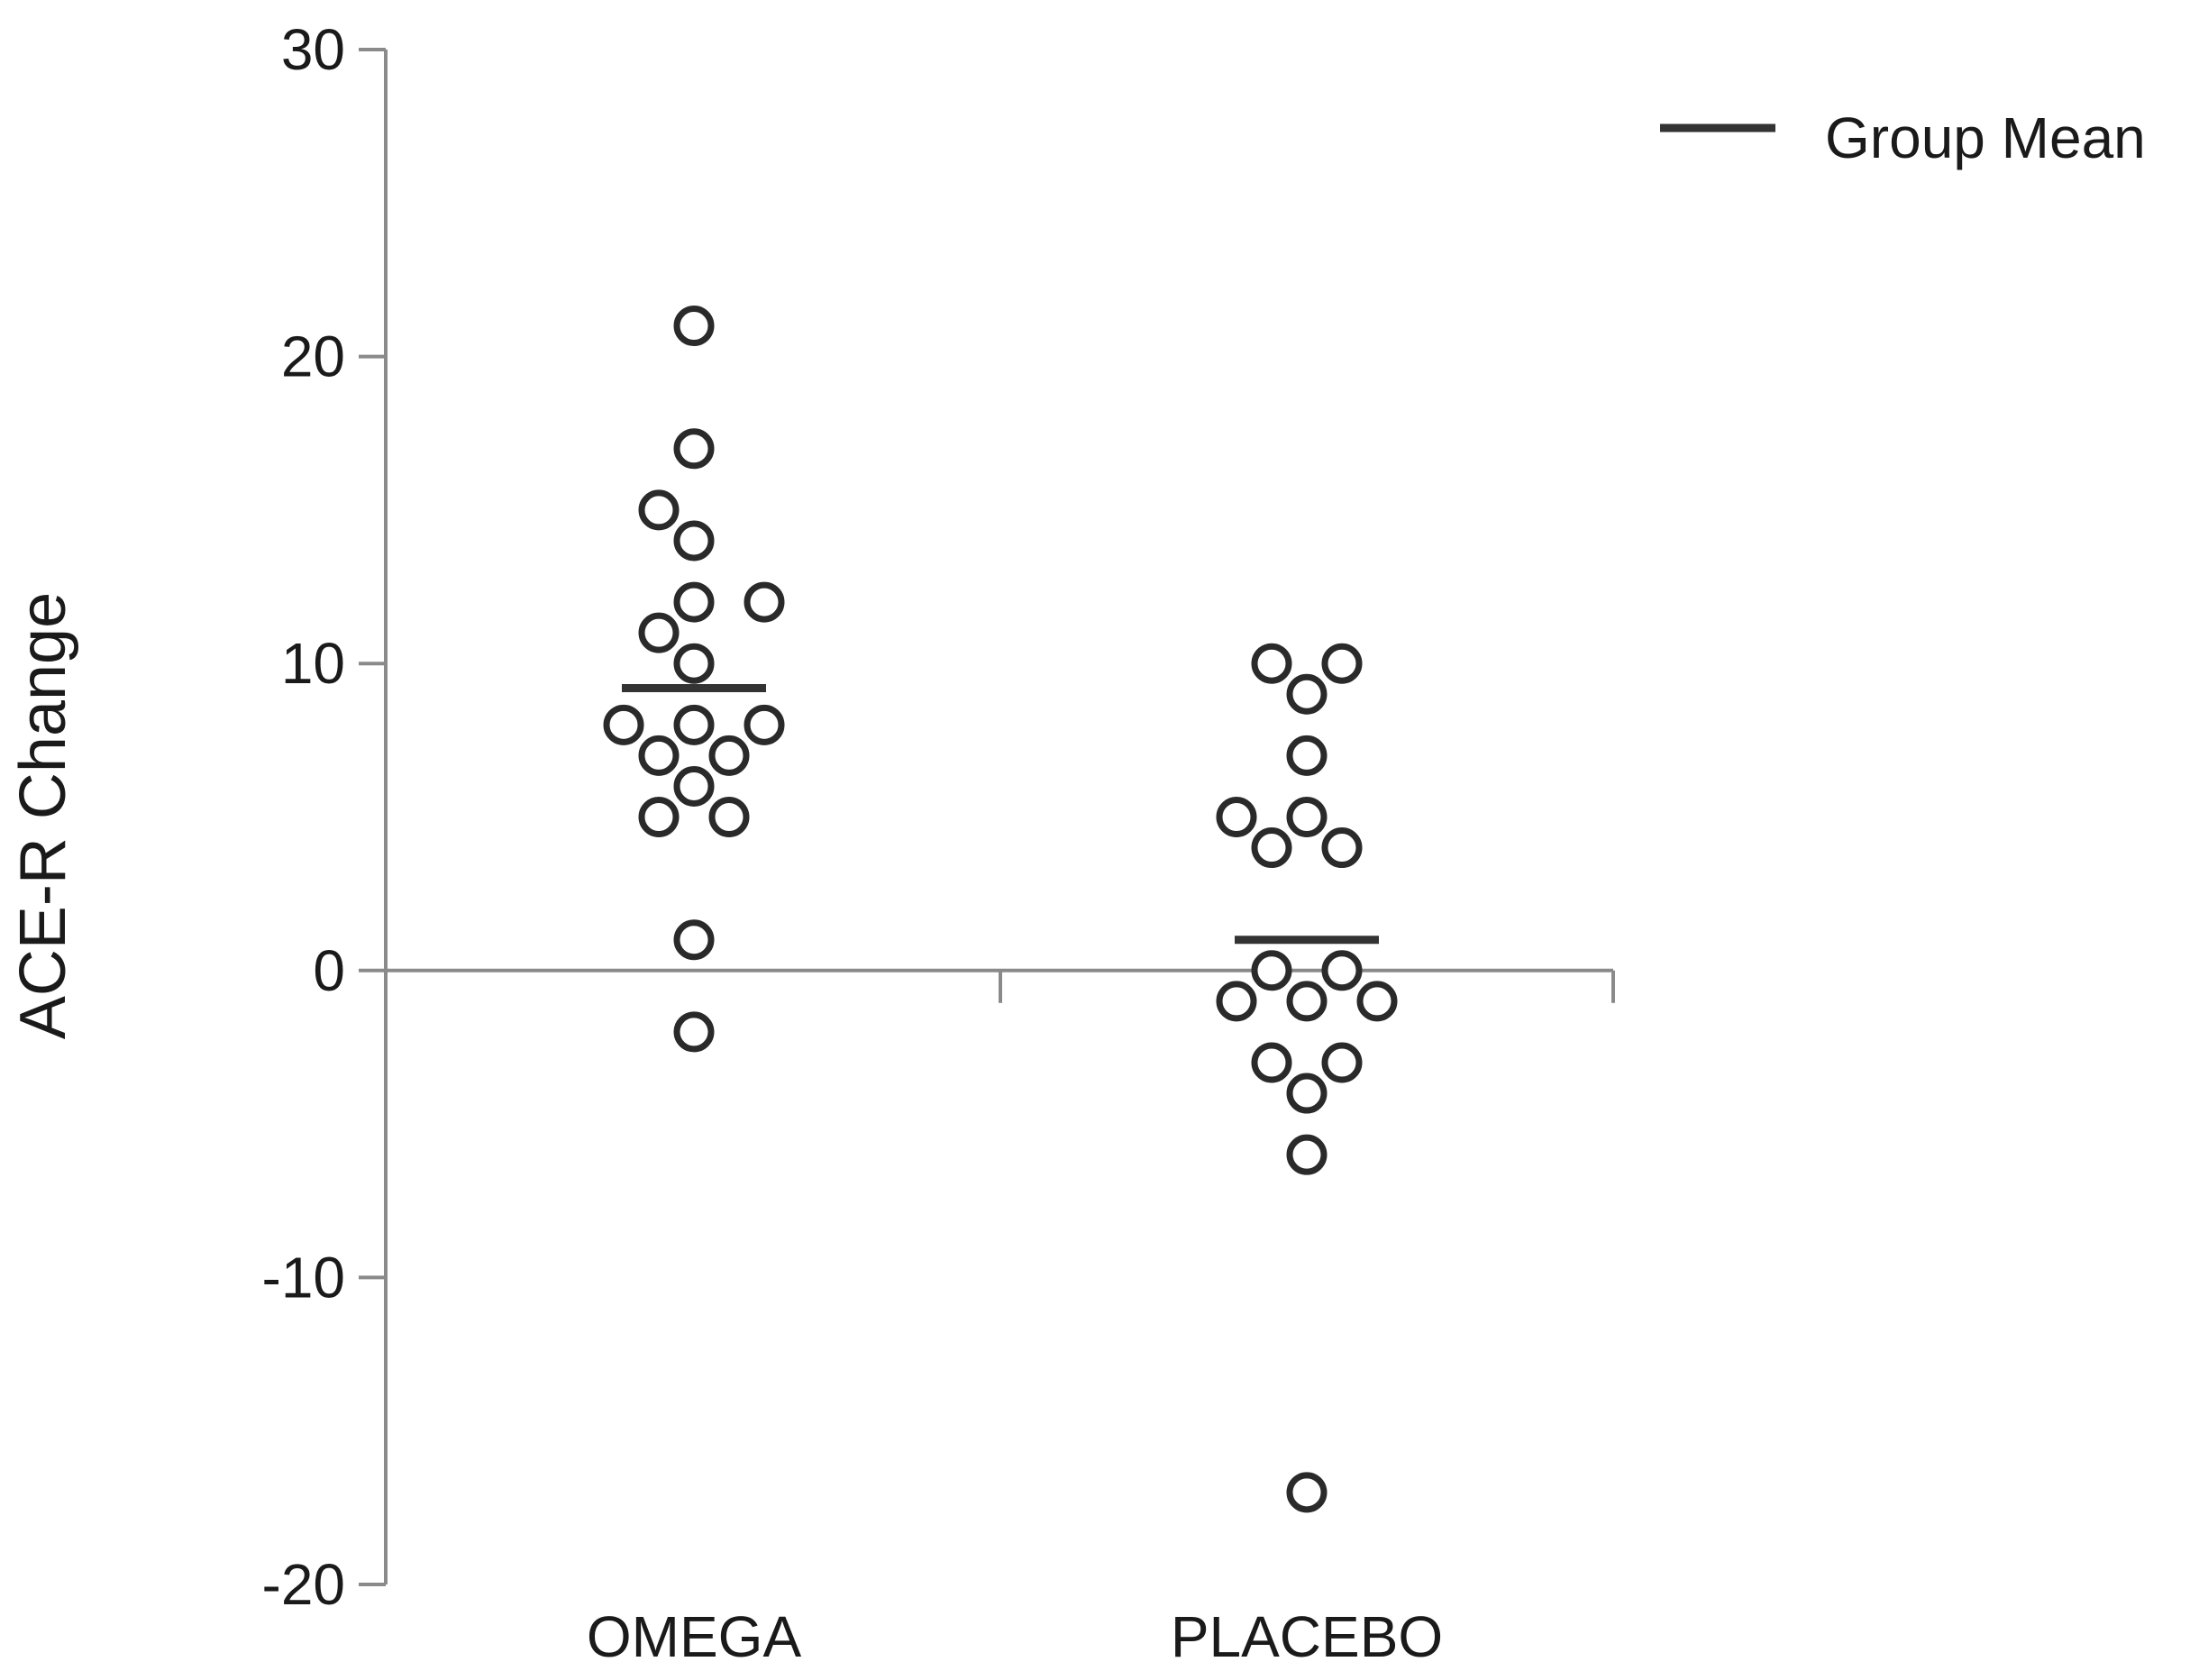  Describe the element at coordinates (1985, 137) in the screenshot. I see `legend-label-group-mean: Group Mean` at that location.